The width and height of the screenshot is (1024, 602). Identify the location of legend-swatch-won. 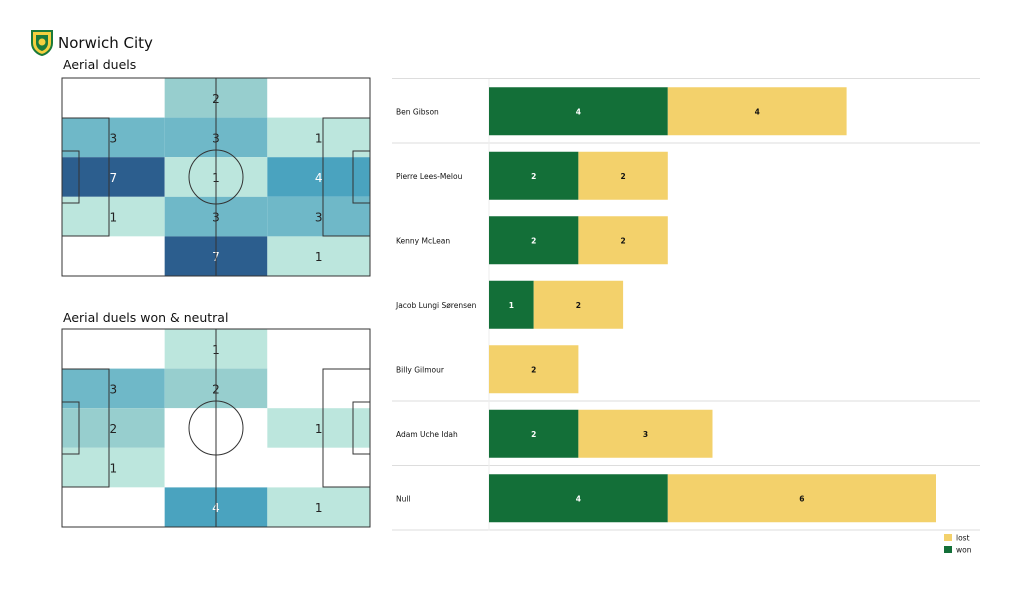
(948, 549).